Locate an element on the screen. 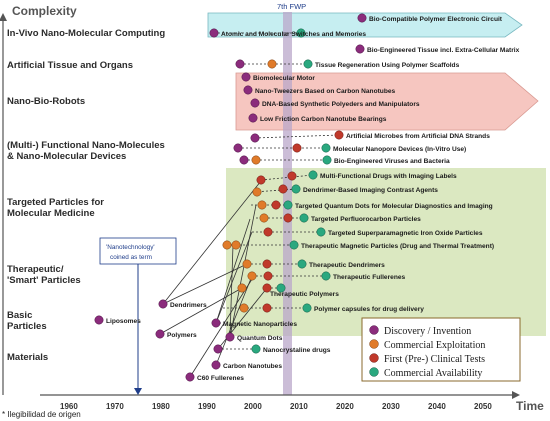 Image resolution: width=550 pixels, height=421 pixels. category-label: Molecular Medicine is located at coordinates (51, 213).